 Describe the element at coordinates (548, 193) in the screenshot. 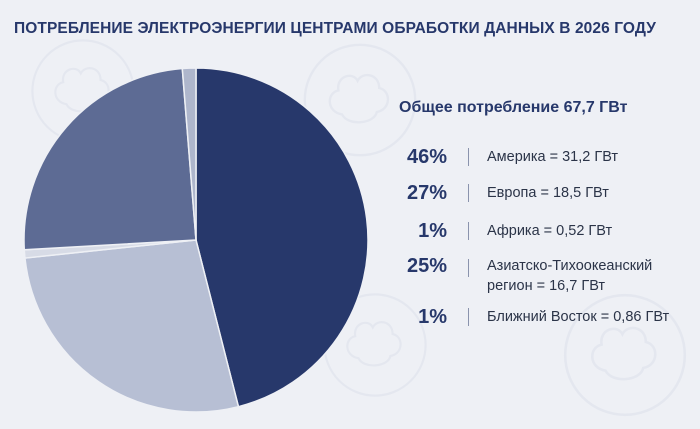

I see `legend-label: Европа = 18,5 ГВт` at that location.